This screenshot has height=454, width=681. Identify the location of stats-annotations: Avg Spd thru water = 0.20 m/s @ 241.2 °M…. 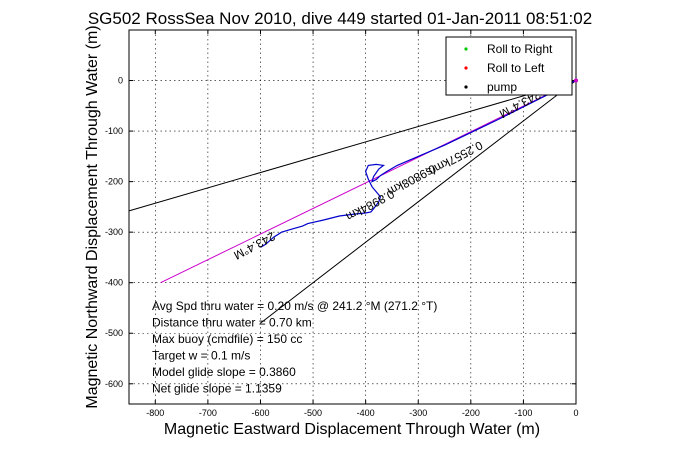
(294, 347).